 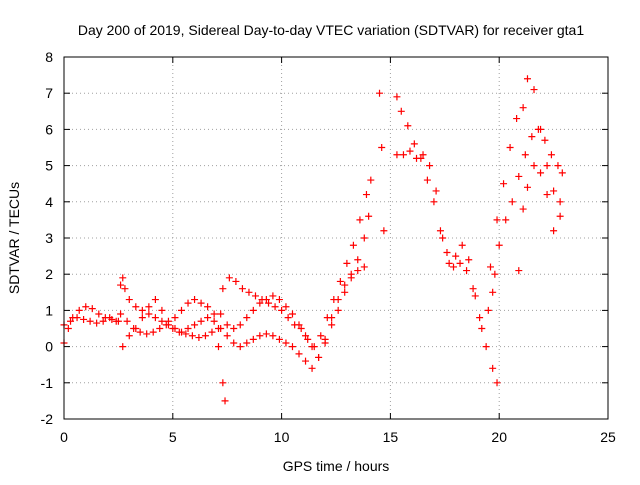 What do you see at coordinates (499, 437) in the screenshot?
I see `x-tick-label: 20` at bounding box center [499, 437].